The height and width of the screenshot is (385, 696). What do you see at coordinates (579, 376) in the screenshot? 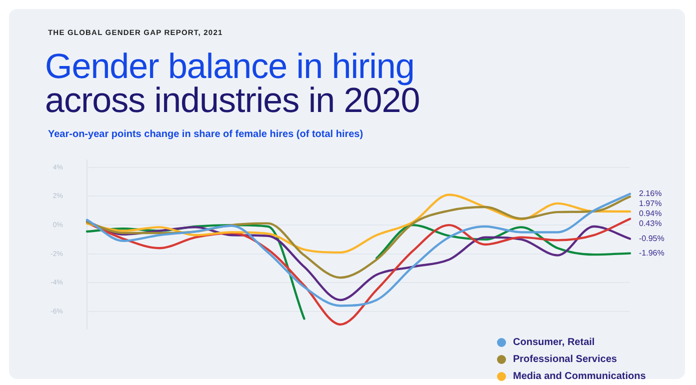
I see `legend-label: Media and Communications` at bounding box center [579, 376].